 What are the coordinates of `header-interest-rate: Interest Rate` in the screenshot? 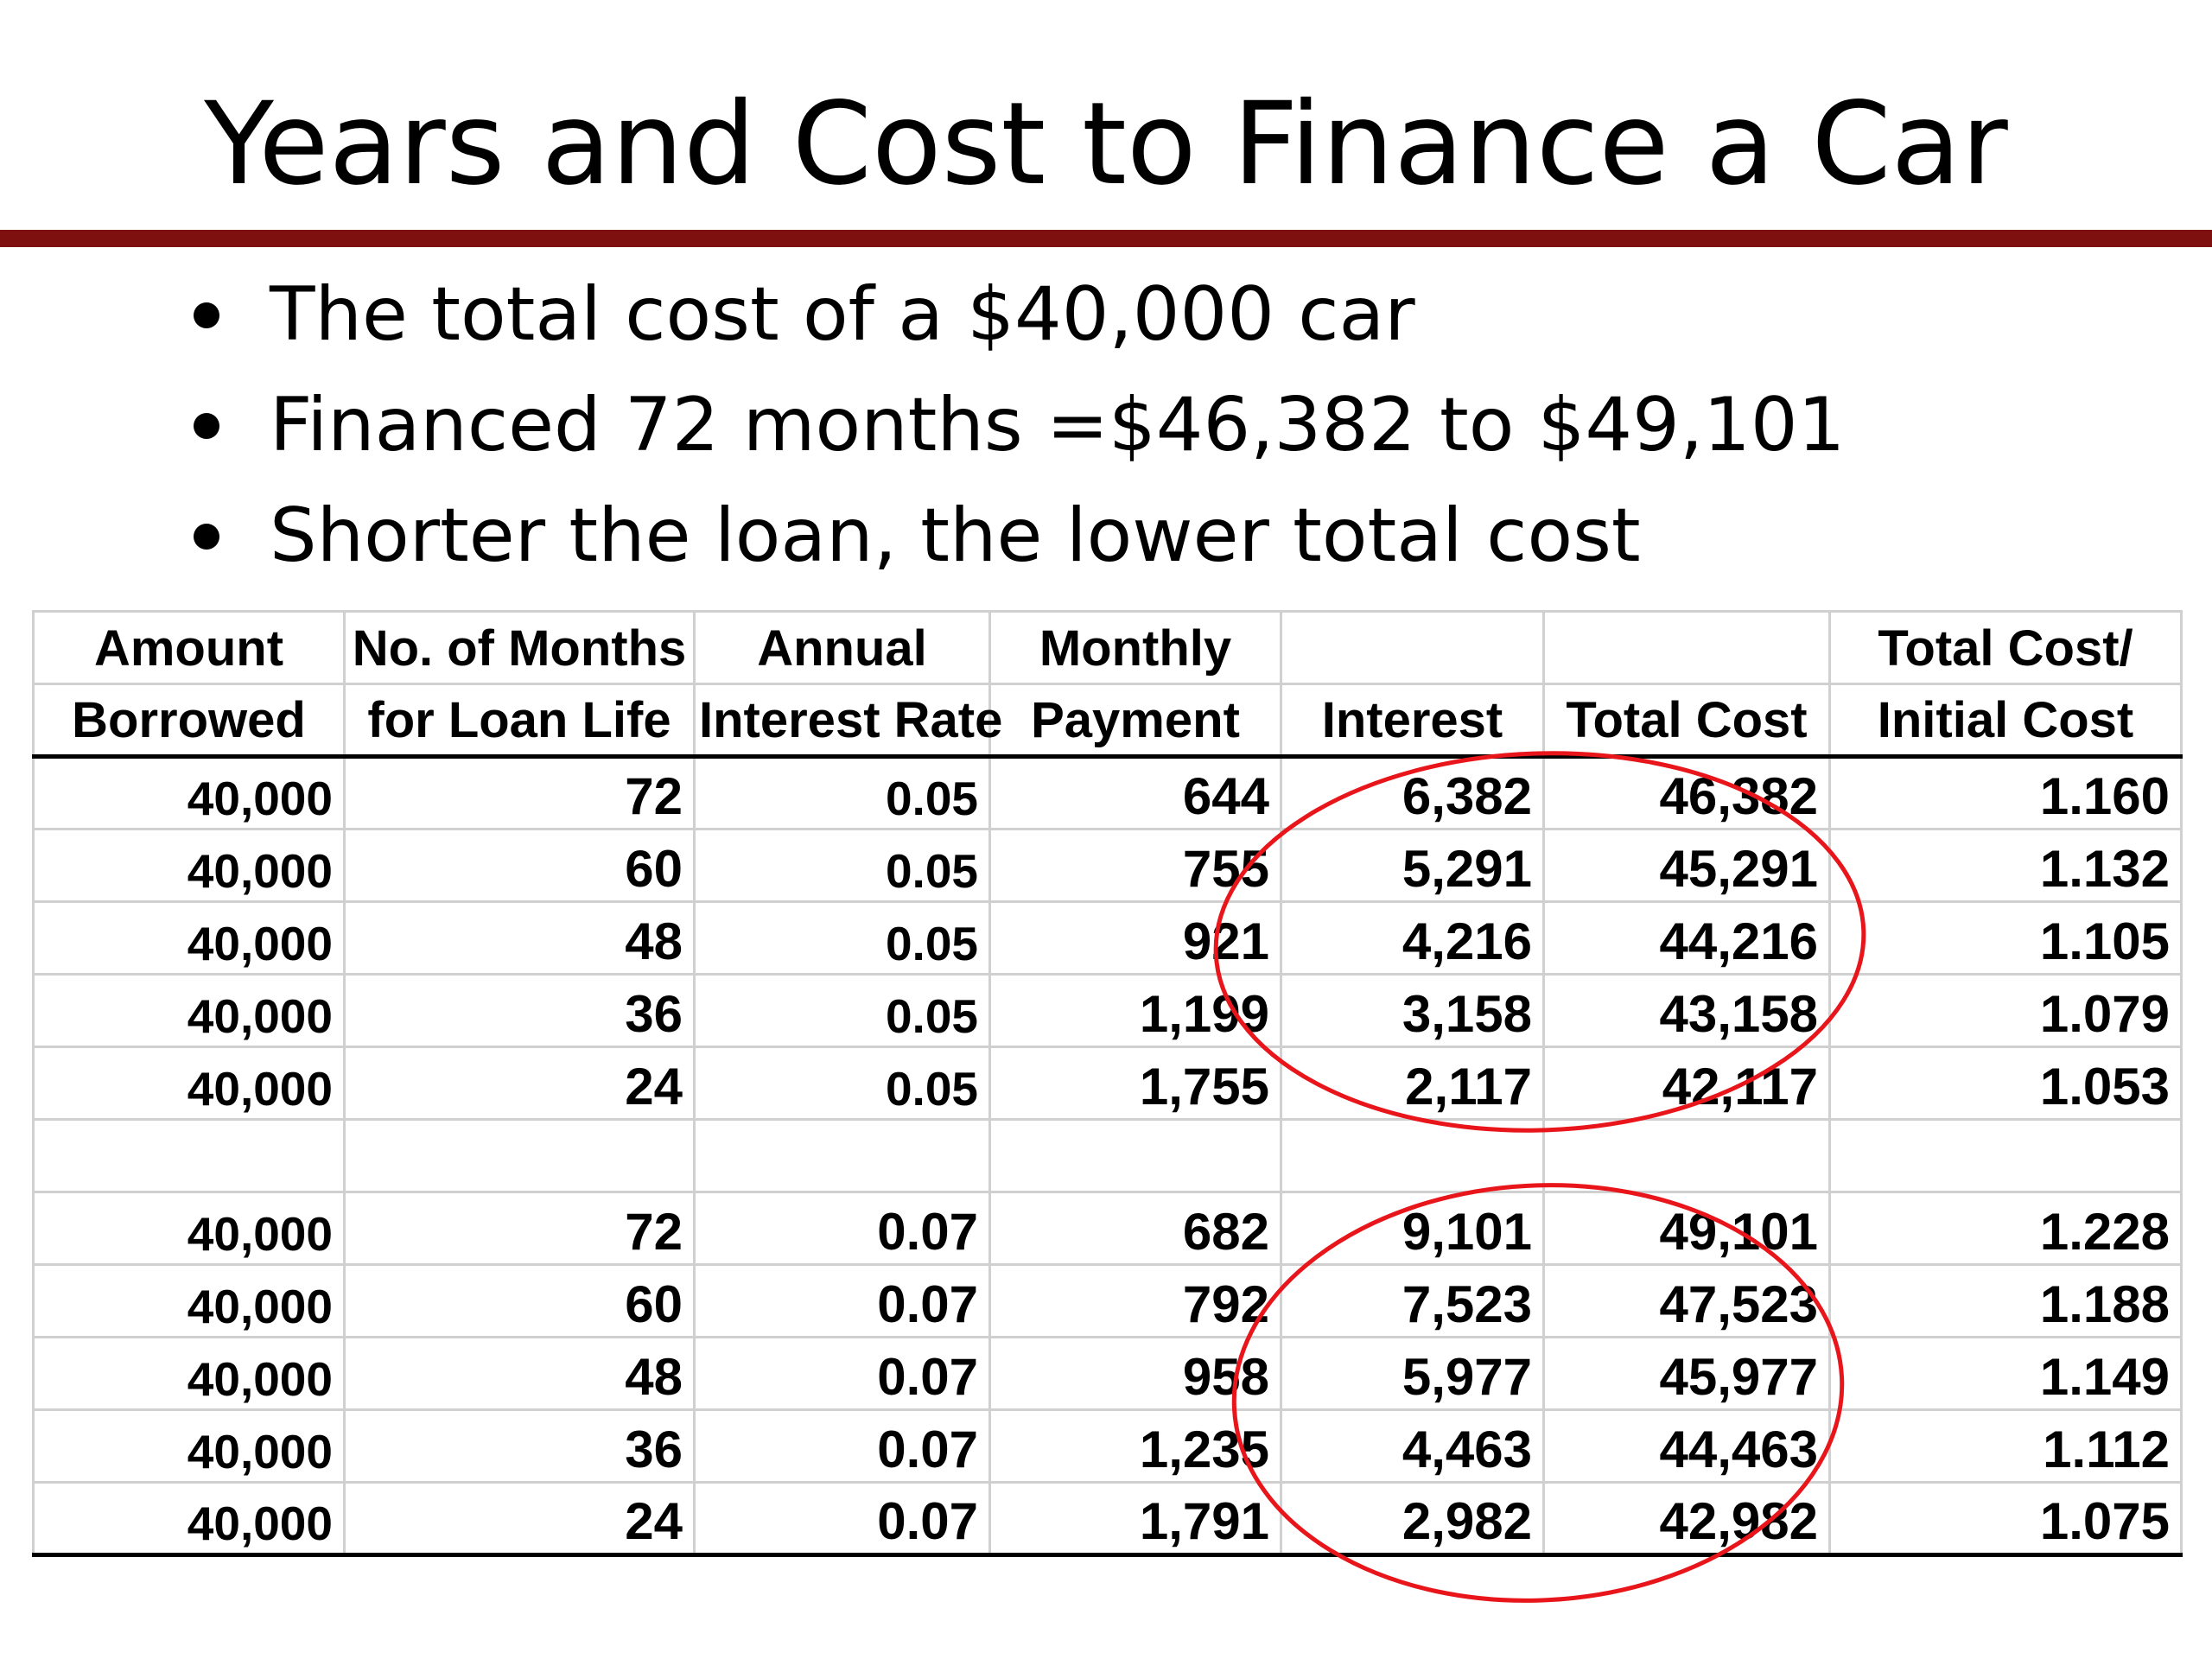 It's located at (847, 721).